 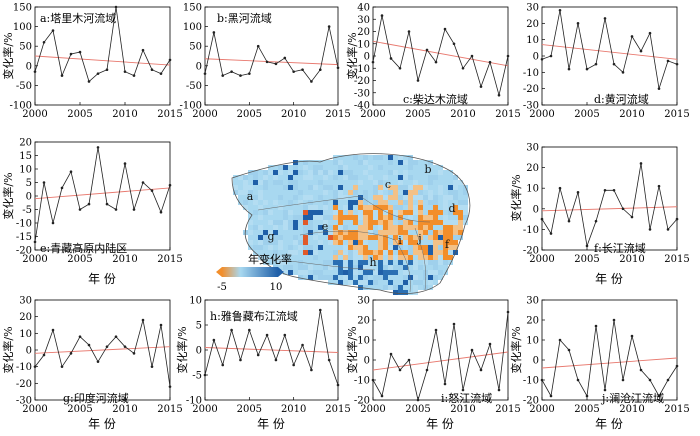 I want to click on x-tick-label: 2015, so click(x=169, y=409).